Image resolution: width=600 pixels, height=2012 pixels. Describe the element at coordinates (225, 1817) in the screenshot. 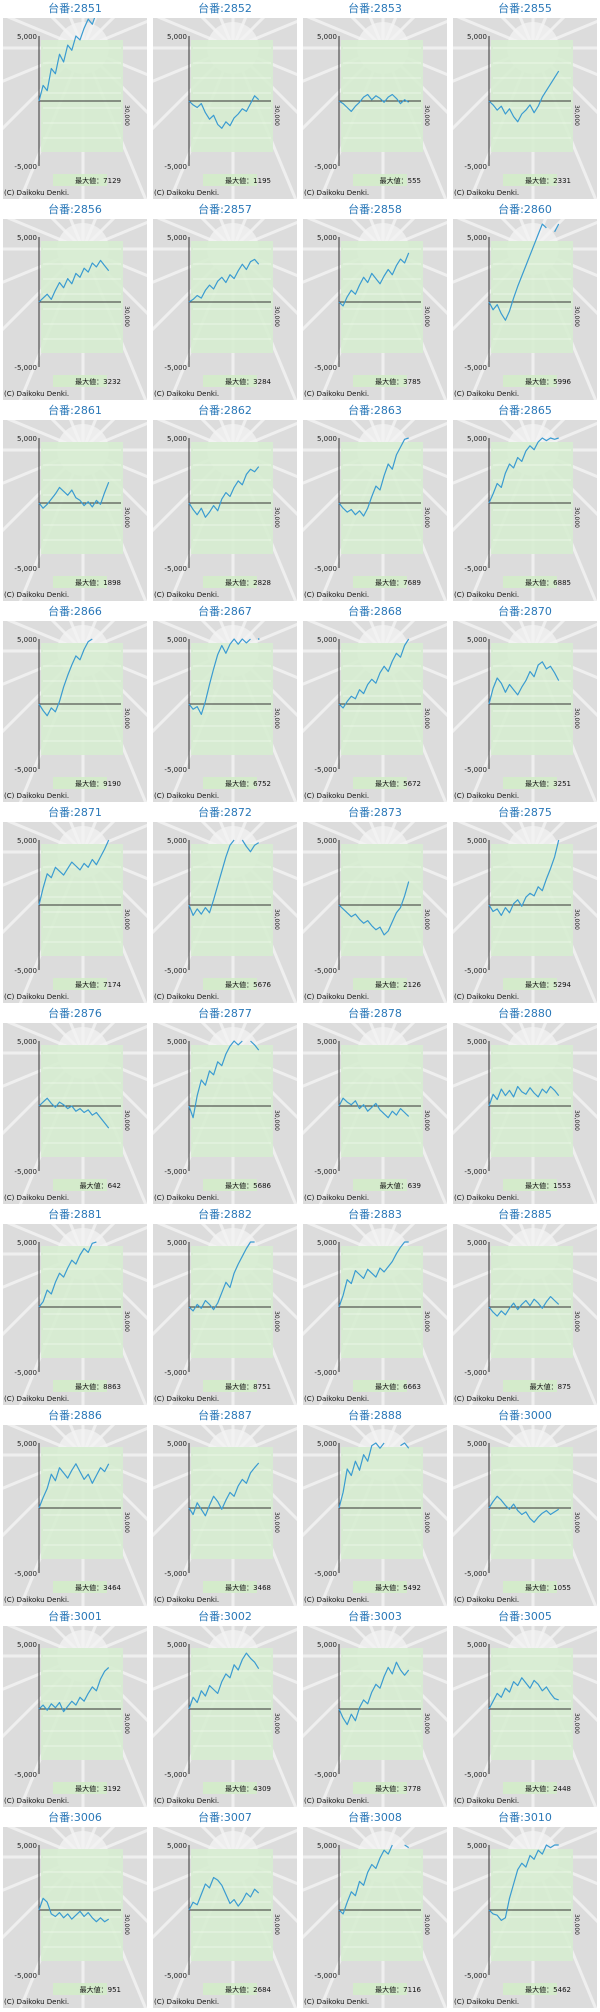

I see `chart-title: 台番:3007` at that location.